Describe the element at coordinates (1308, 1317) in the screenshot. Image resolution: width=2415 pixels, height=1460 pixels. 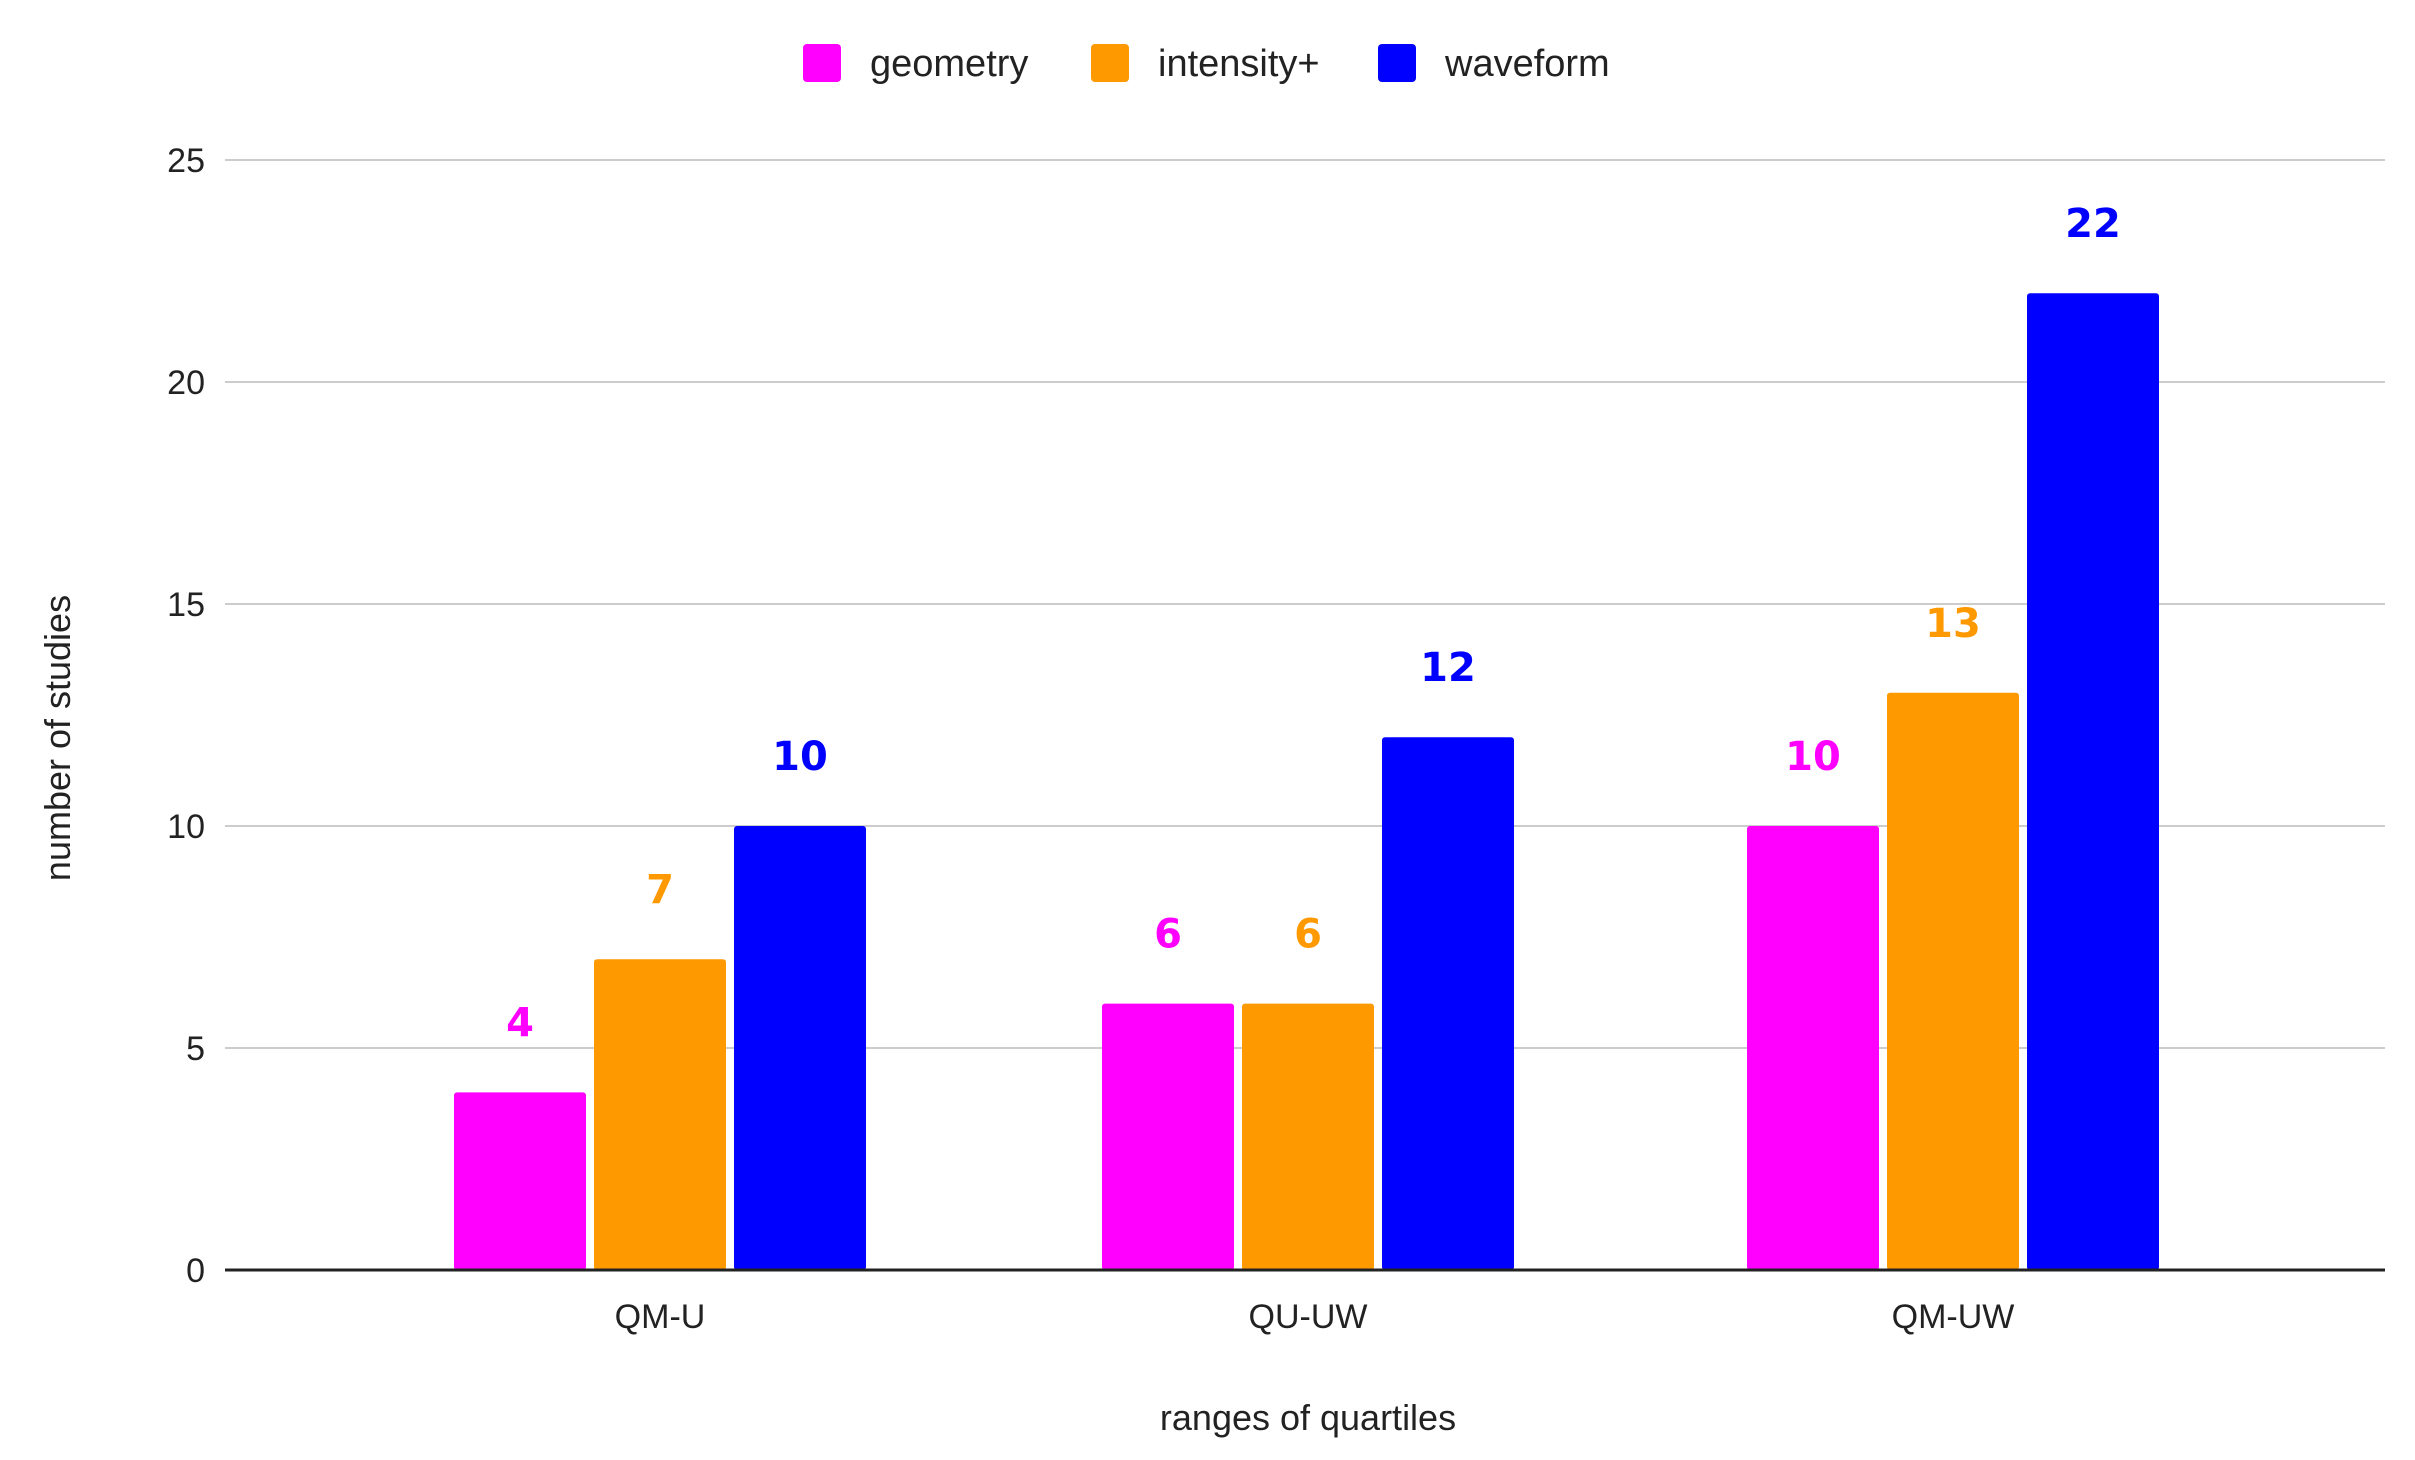
I see `x-tick-label: QU-UW` at that location.